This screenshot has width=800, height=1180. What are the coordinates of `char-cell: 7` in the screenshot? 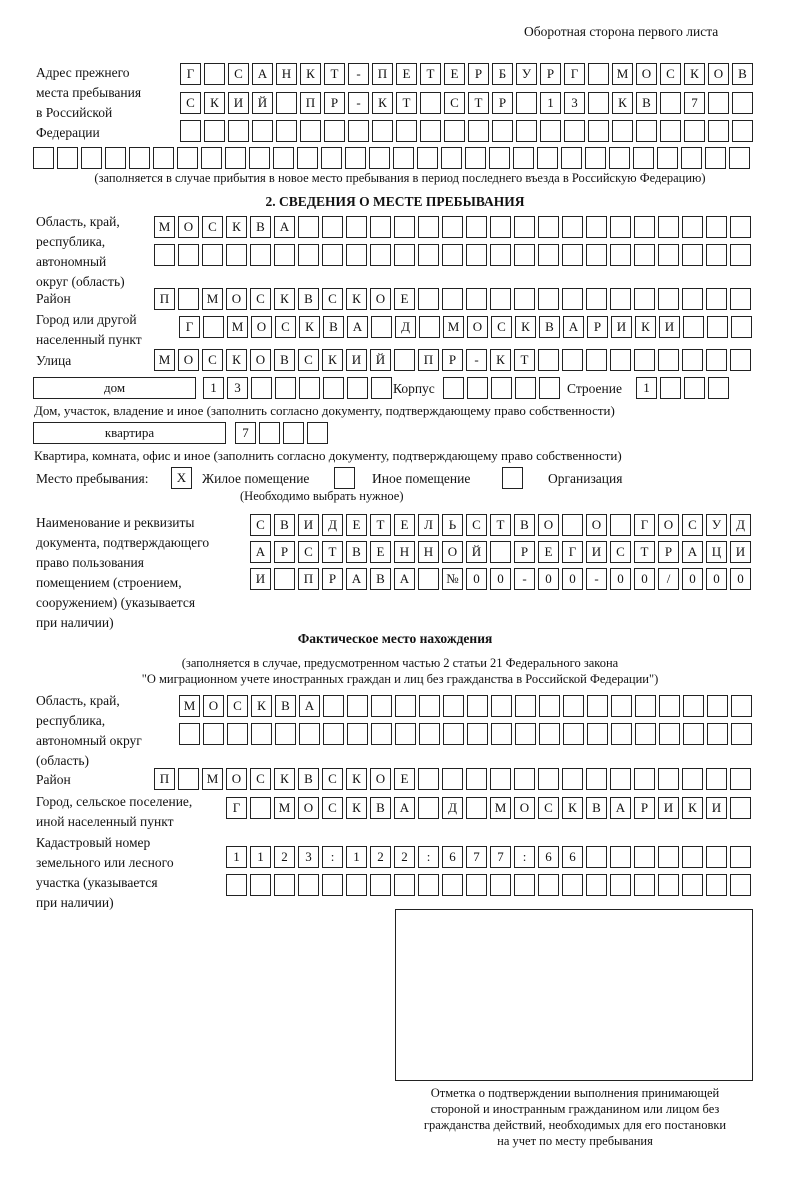 It's located at (245, 433).